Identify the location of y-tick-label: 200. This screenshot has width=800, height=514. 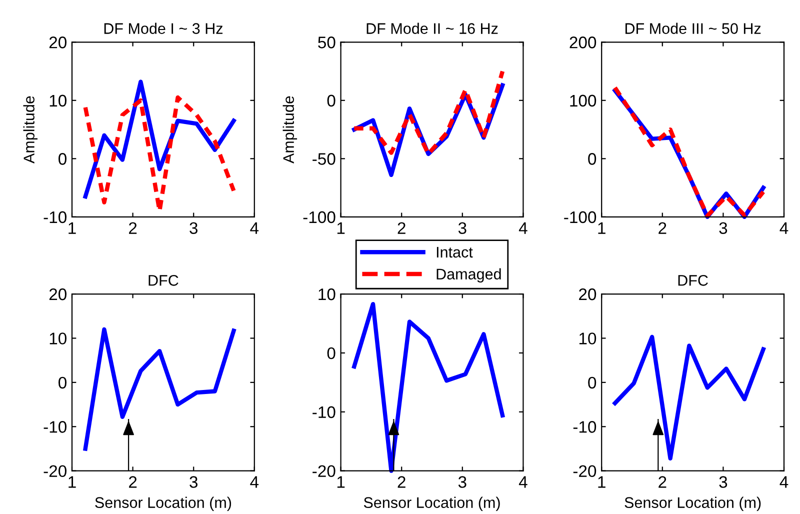
(583, 42).